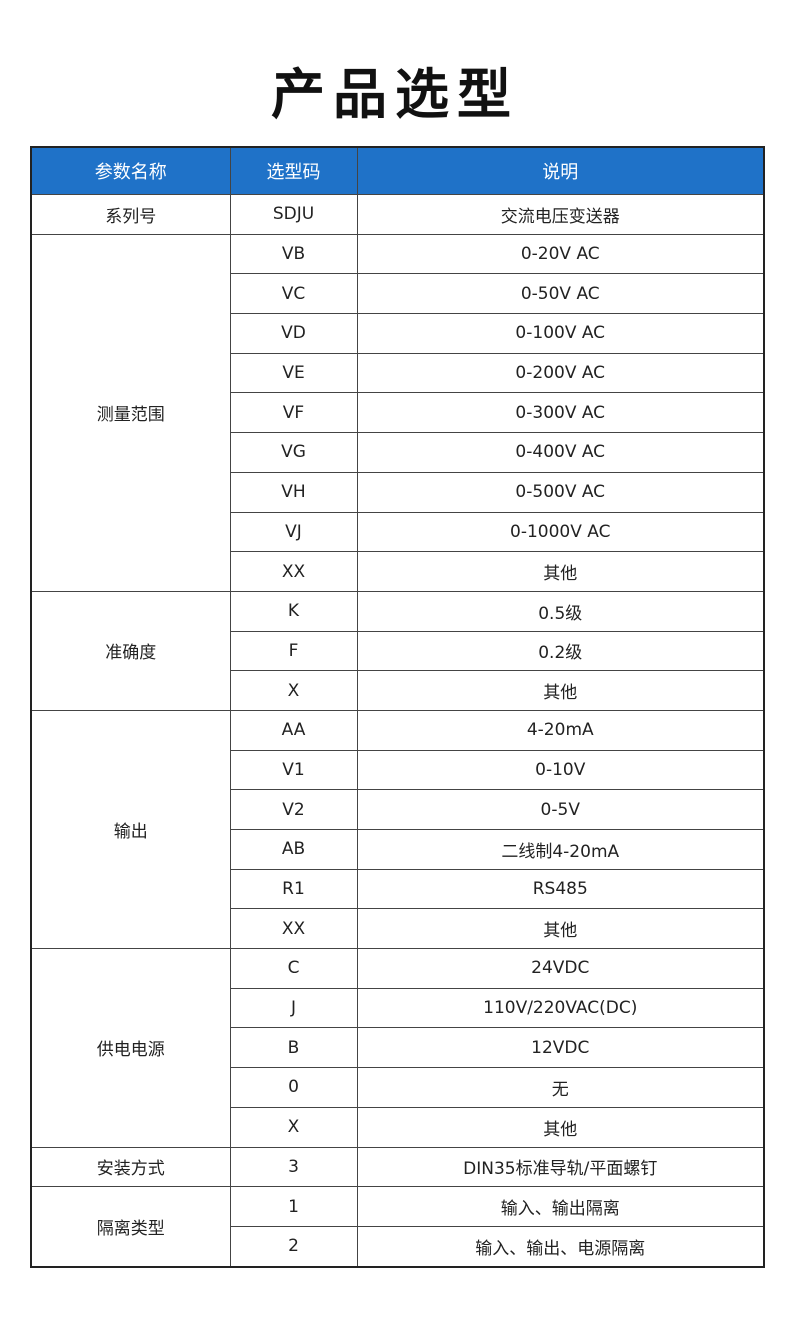 The width and height of the screenshot is (790, 1343). I want to click on table-row: X 其他, so click(398, 690).